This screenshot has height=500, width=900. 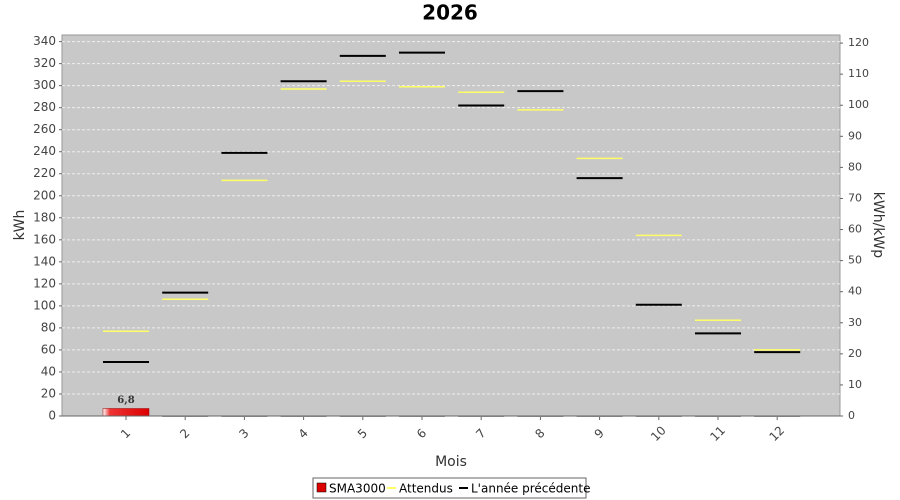 I want to click on y-tick-label: 180, so click(x=44, y=217).